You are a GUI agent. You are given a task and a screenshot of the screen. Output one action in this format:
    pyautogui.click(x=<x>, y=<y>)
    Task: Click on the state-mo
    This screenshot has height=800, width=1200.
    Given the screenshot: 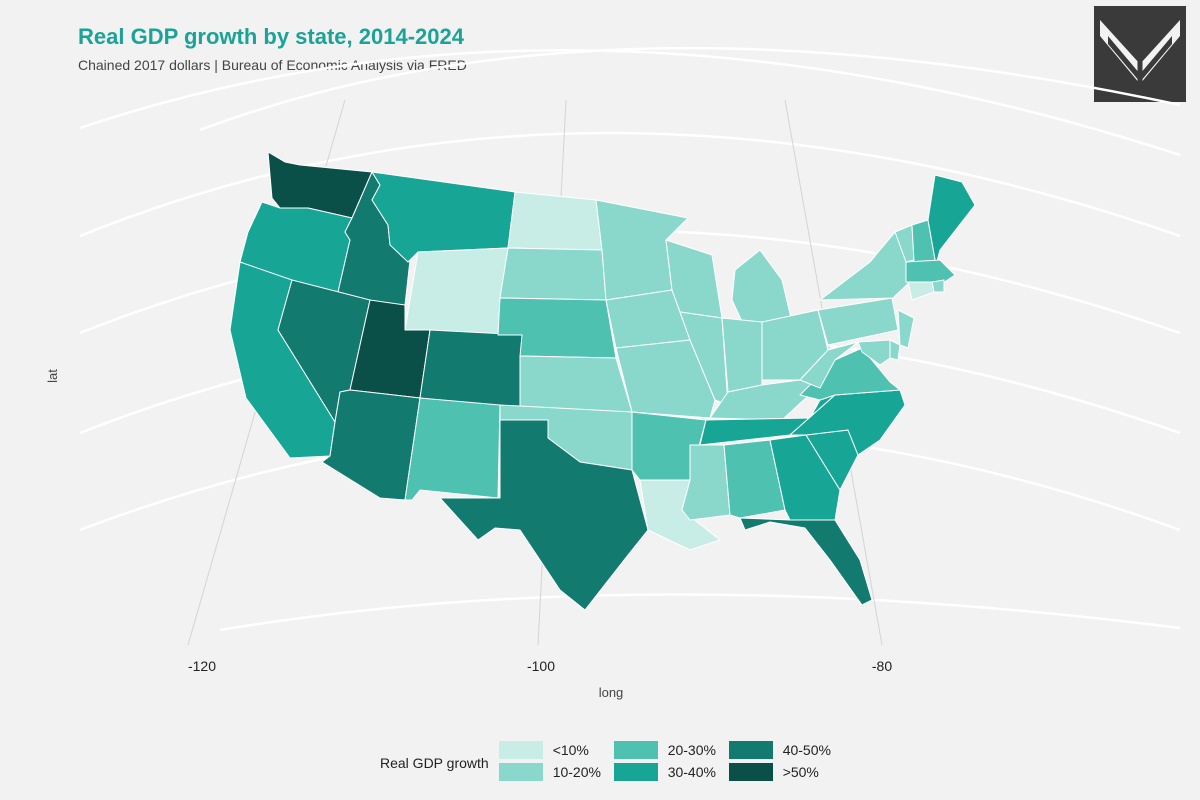 What is the action you would take?
    pyautogui.click(x=665, y=379)
    